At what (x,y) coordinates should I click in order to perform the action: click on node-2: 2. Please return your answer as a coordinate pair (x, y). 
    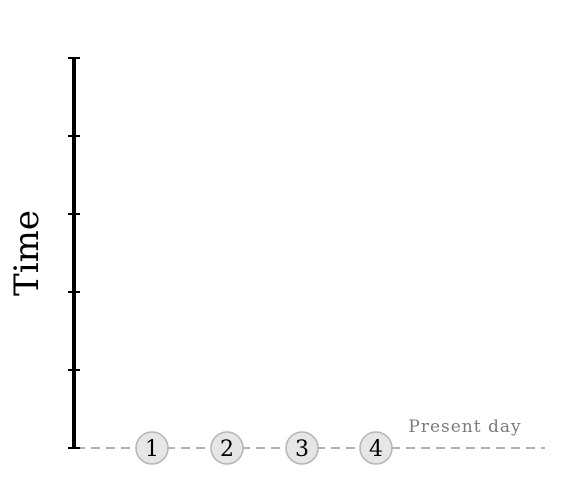
    Looking at the image, I should click on (227, 448).